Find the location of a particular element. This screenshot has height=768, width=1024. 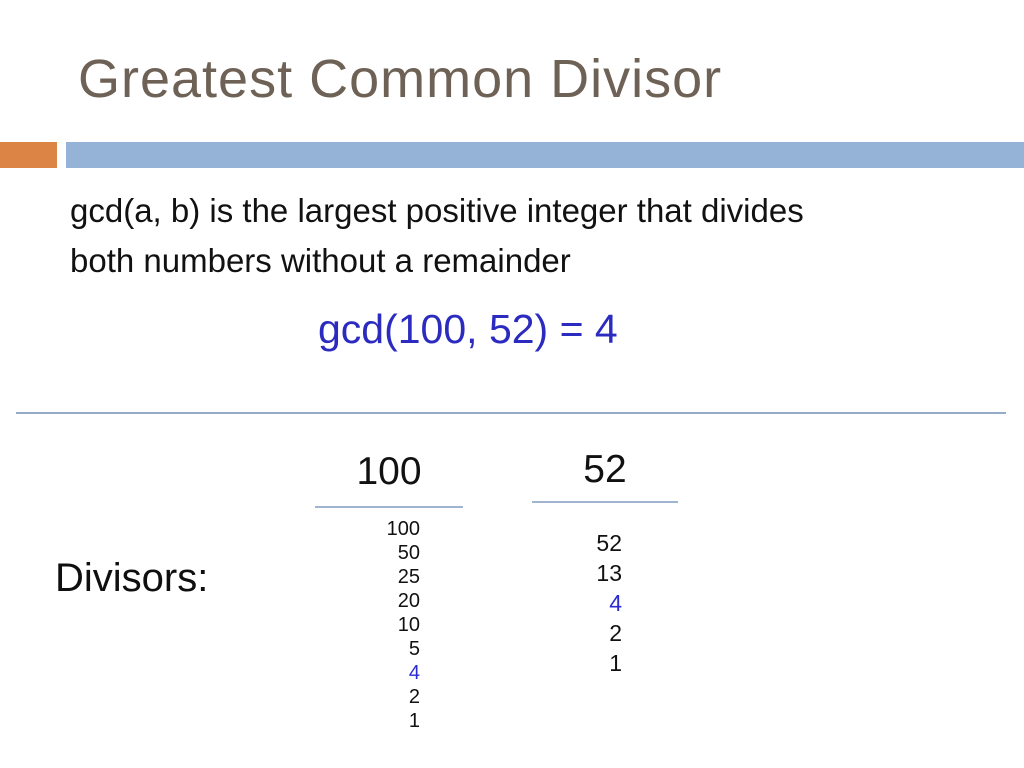

divisor-value: 25 is located at coordinates (408, 577).